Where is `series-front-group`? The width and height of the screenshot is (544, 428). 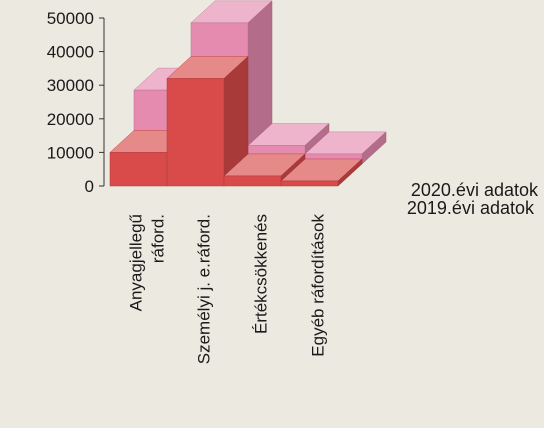
series-front-group is located at coordinates (236, 121).